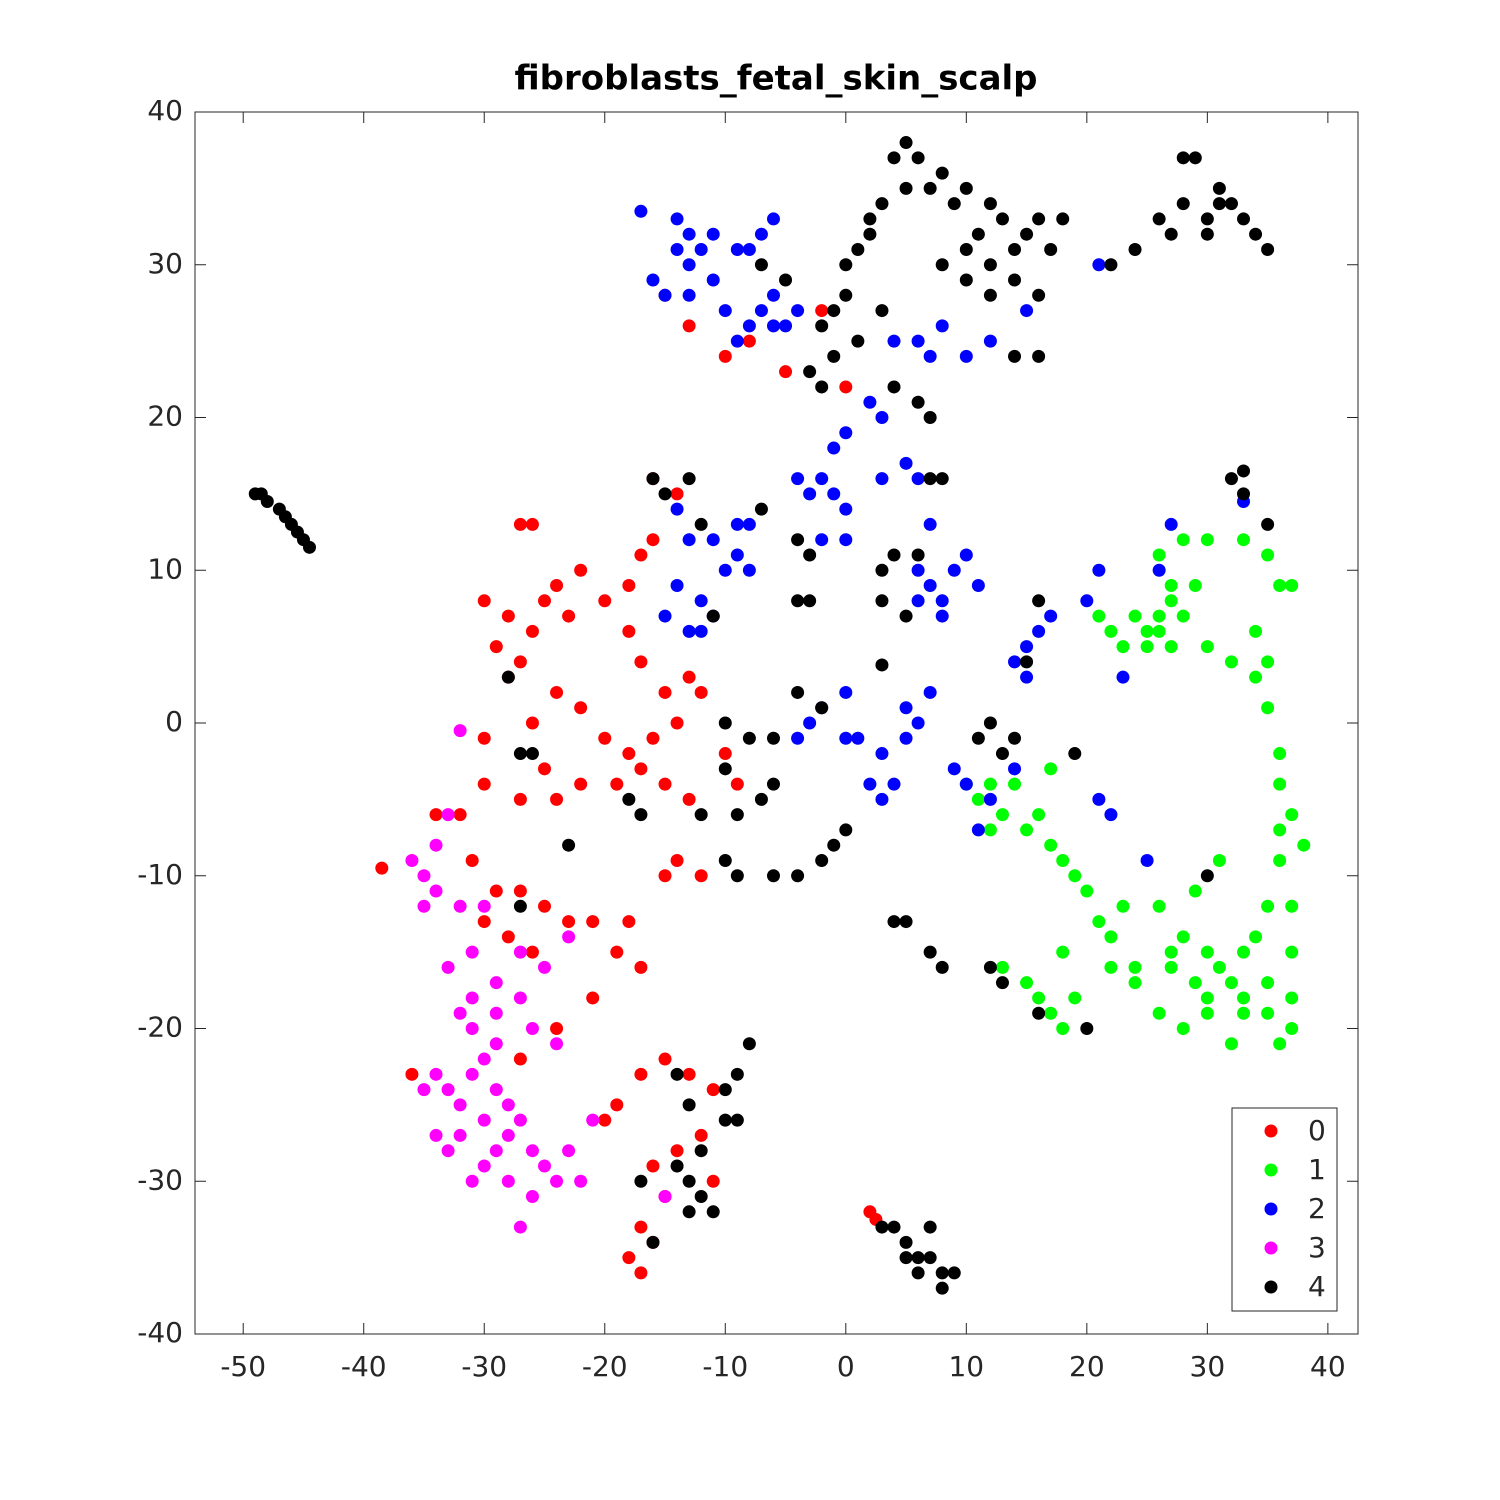 This screenshot has height=1500, width=1500. What do you see at coordinates (484, 1366) in the screenshot?
I see `x-tick-label: -30` at bounding box center [484, 1366].